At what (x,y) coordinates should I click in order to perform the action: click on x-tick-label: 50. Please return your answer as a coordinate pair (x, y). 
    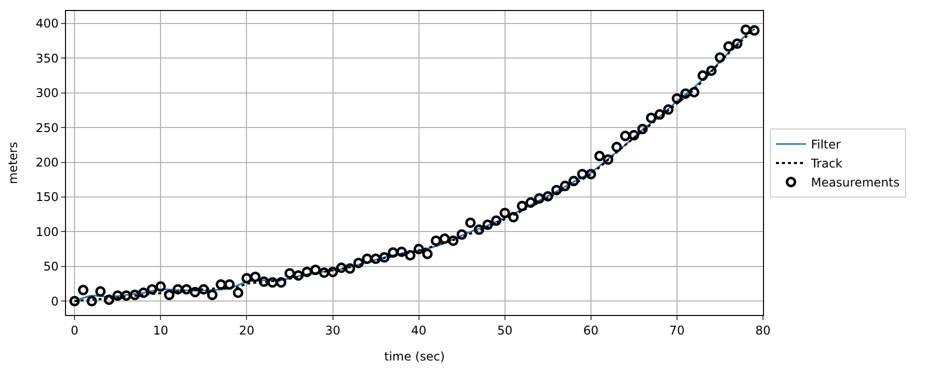
    Looking at the image, I should click on (504, 330).